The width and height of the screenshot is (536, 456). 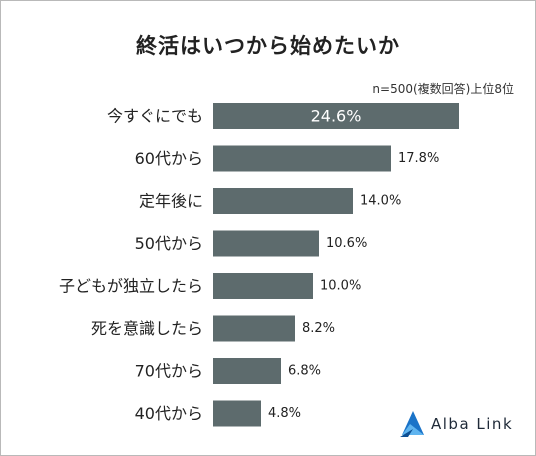 I want to click on category-label: 70代から, so click(x=169, y=371).